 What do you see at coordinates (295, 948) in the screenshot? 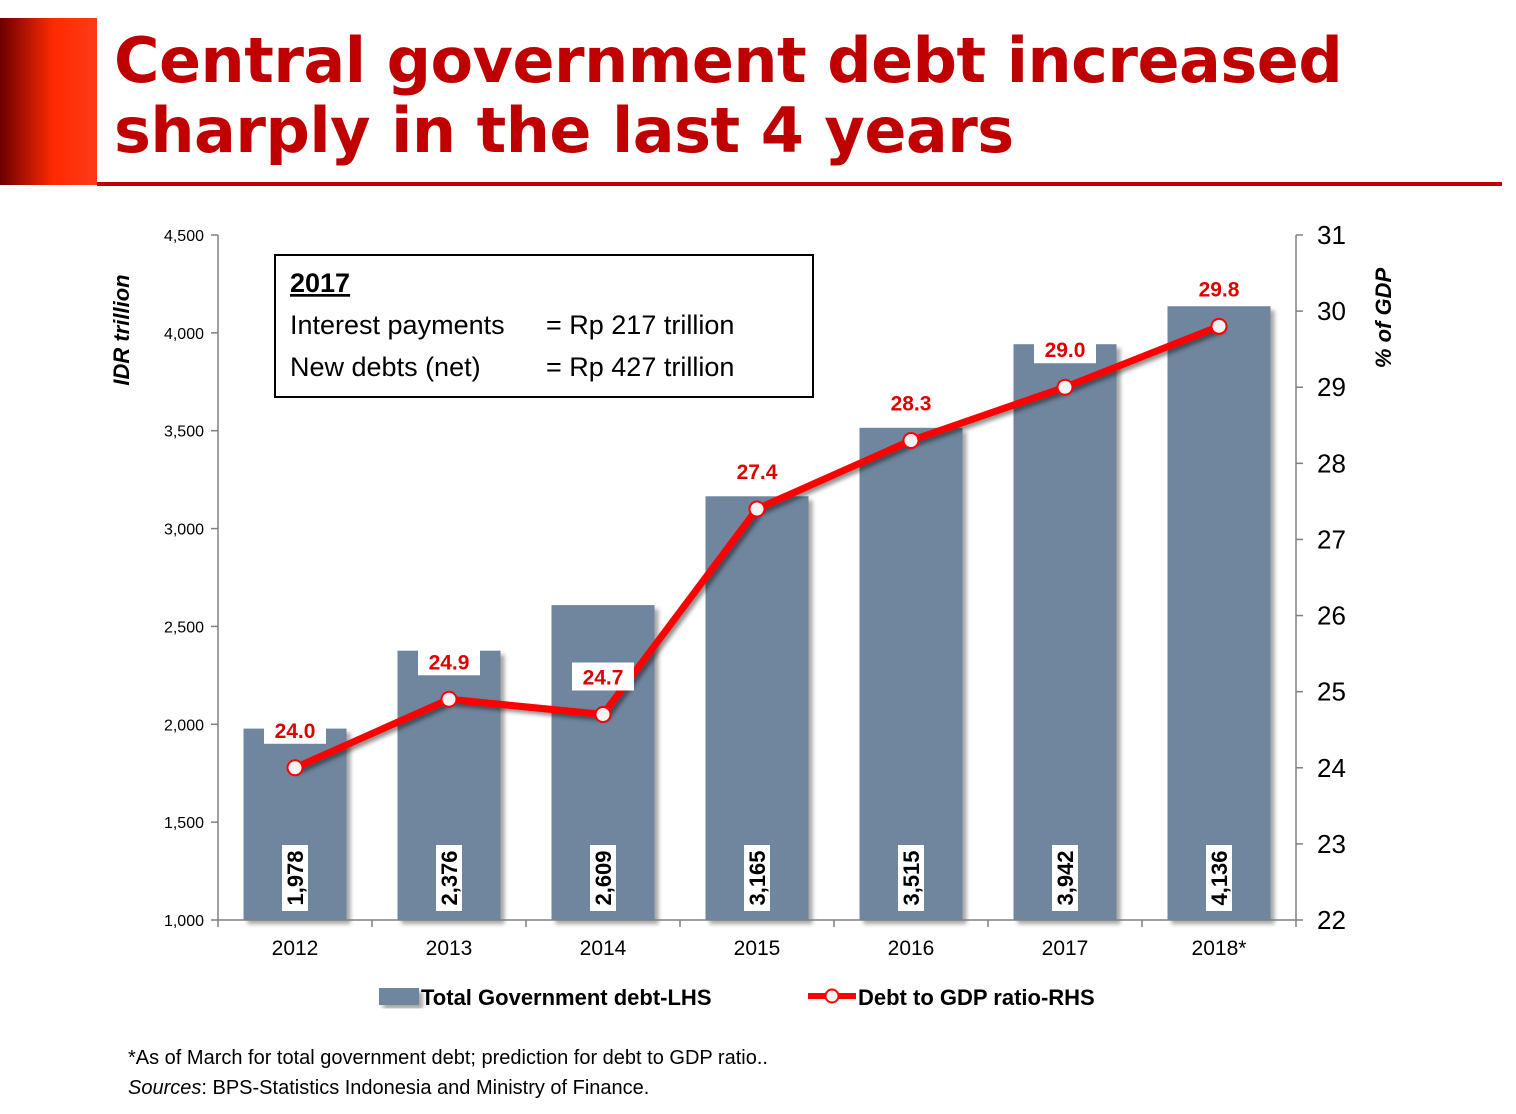
I see `x-axis-tick-label: 2012` at bounding box center [295, 948].